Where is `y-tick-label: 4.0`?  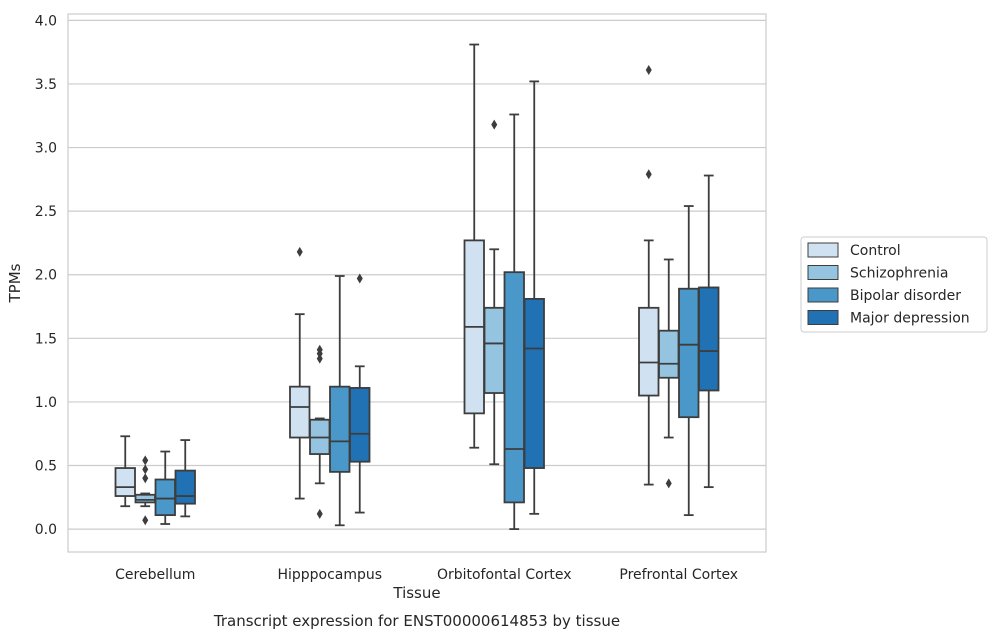 y-tick-label: 4.0 is located at coordinates (46, 21).